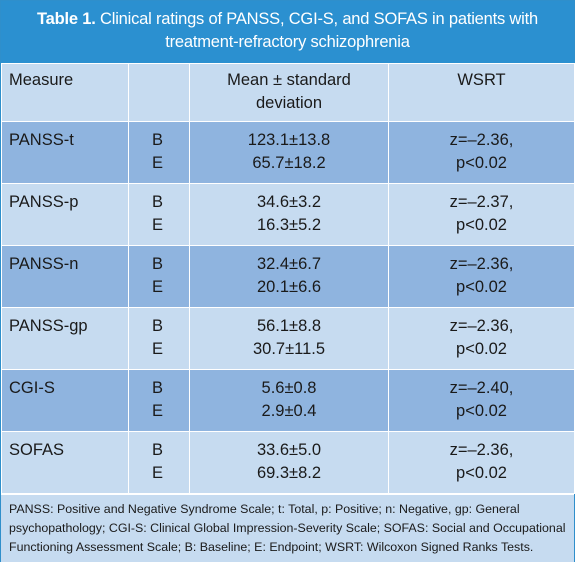  What do you see at coordinates (289, 152) in the screenshot?
I see `row-values: 123.1±13.8 65.7±18.2` at bounding box center [289, 152].